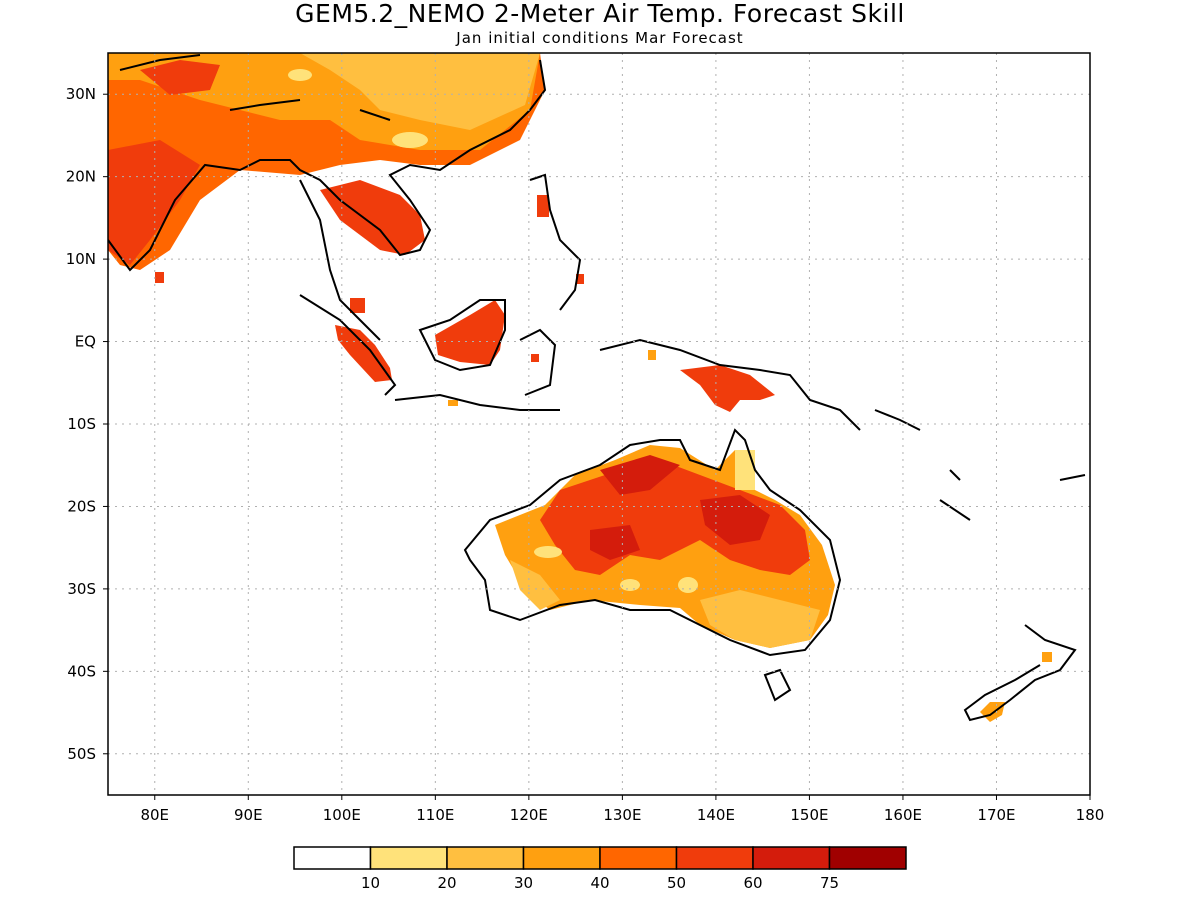  Describe the element at coordinates (470, 332) in the screenshot. I see `borneo-skill-region` at that location.